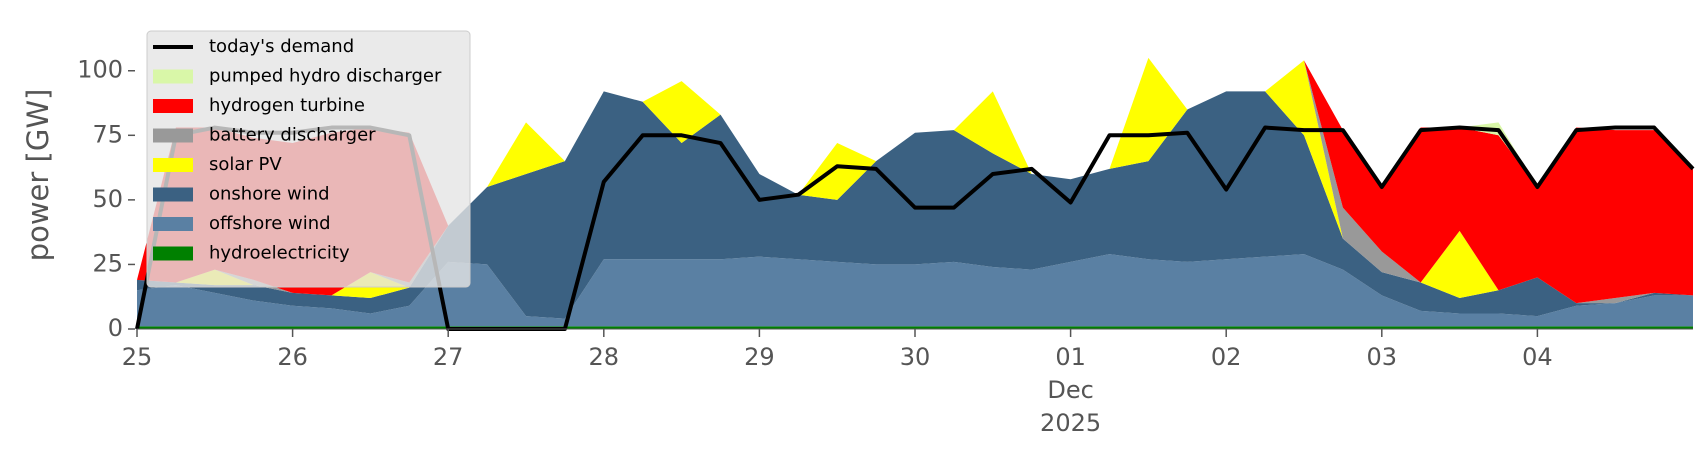 The height and width of the screenshot is (460, 1706). I want to click on y-tick-label: 100, so click(100, 70).